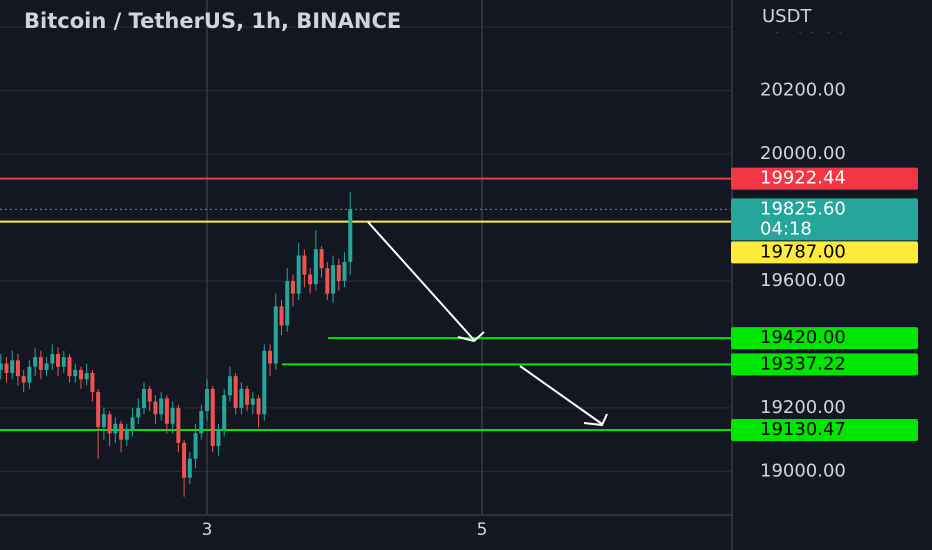  What do you see at coordinates (786, 228) in the screenshot?
I see `countdown-label: 04:18` at bounding box center [786, 228].